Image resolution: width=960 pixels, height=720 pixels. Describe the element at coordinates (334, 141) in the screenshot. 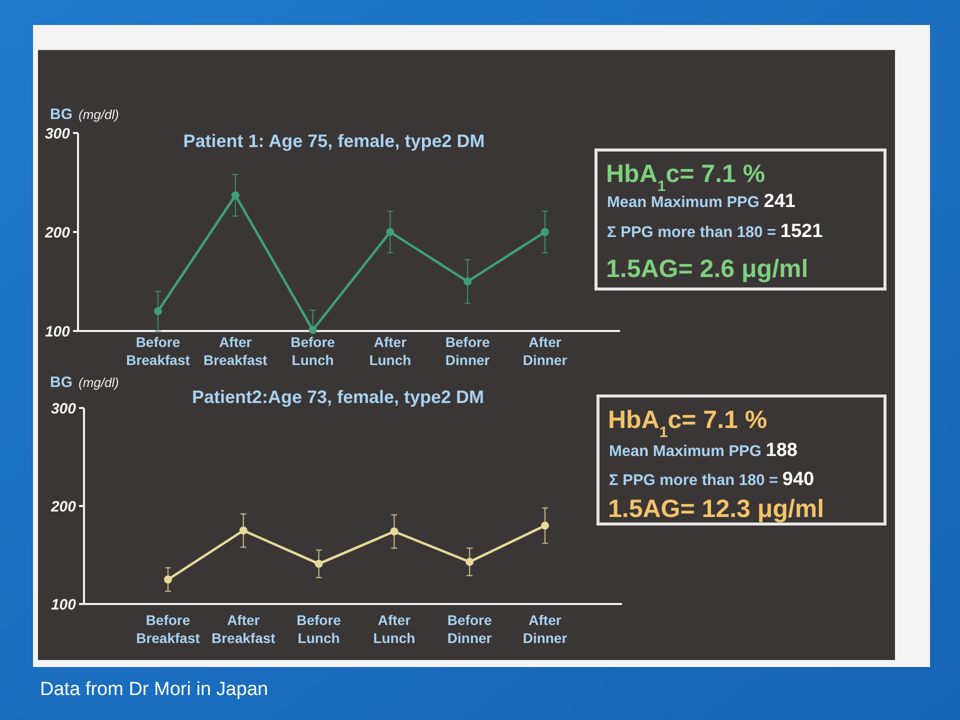

I see `chart-title: Patient 1: Age 75, female, type2 DM` at that location.